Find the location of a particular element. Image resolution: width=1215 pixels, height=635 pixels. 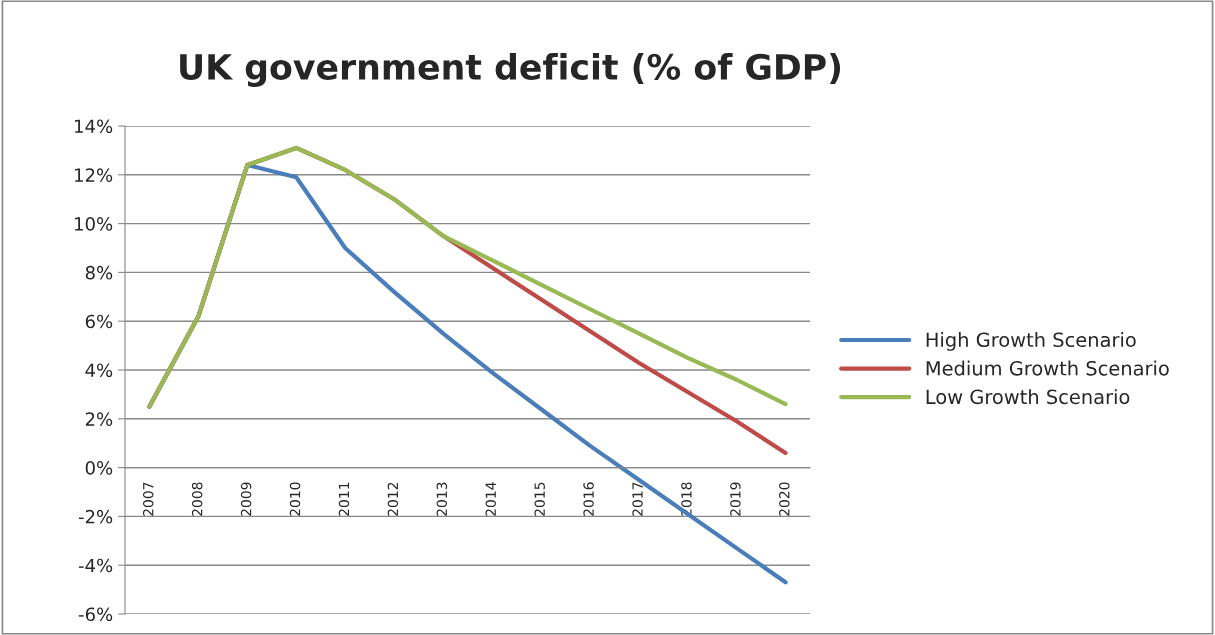

x-tick-label: 2019 is located at coordinates (735, 499).